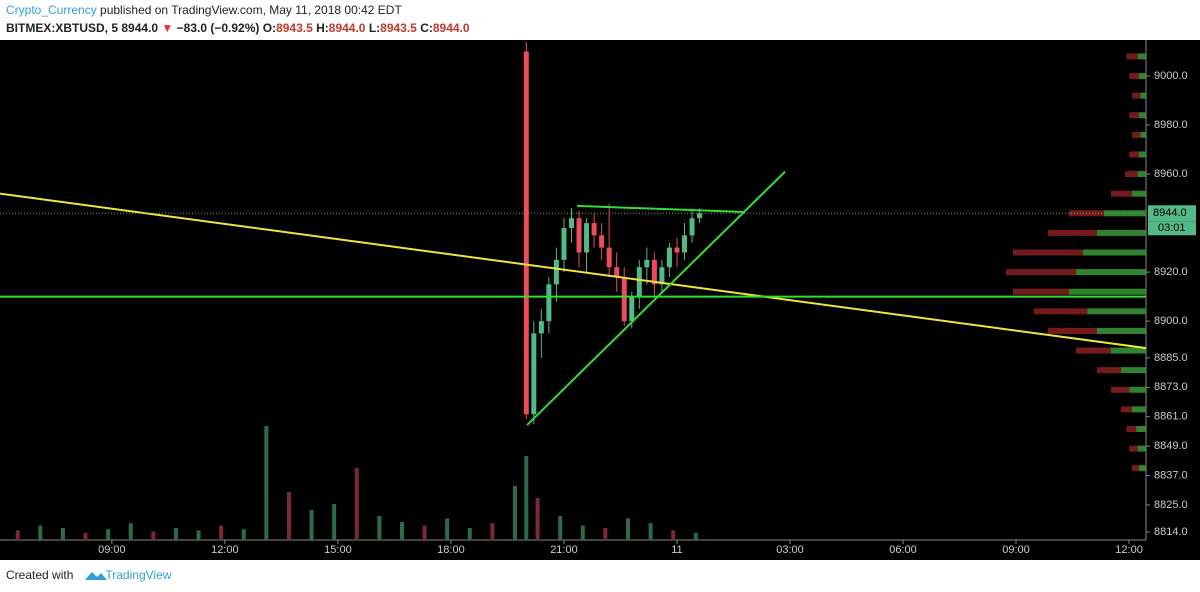 This screenshot has height=592, width=1200. I want to click on countdown-box, so click(1172, 228).